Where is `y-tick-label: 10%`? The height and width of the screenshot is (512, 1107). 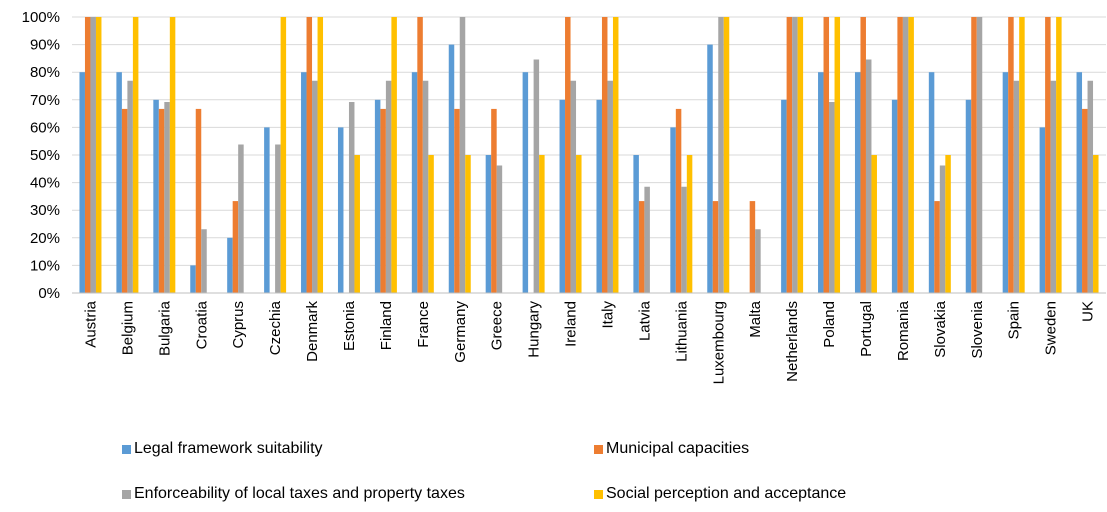
y-tick-label: 10% is located at coordinates (45, 265).